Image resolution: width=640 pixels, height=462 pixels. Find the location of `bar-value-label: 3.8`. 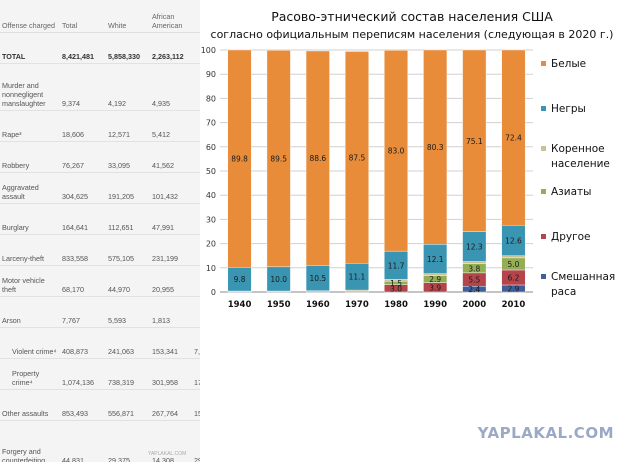

bar-value-label: 3.8 is located at coordinates (474, 268).